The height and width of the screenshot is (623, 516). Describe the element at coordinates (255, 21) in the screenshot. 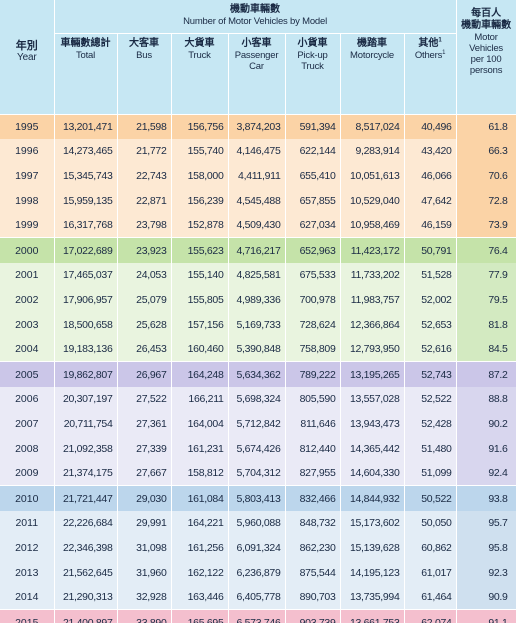

I see `group-header-en: Number of Motor Vehicles by Model` at that location.